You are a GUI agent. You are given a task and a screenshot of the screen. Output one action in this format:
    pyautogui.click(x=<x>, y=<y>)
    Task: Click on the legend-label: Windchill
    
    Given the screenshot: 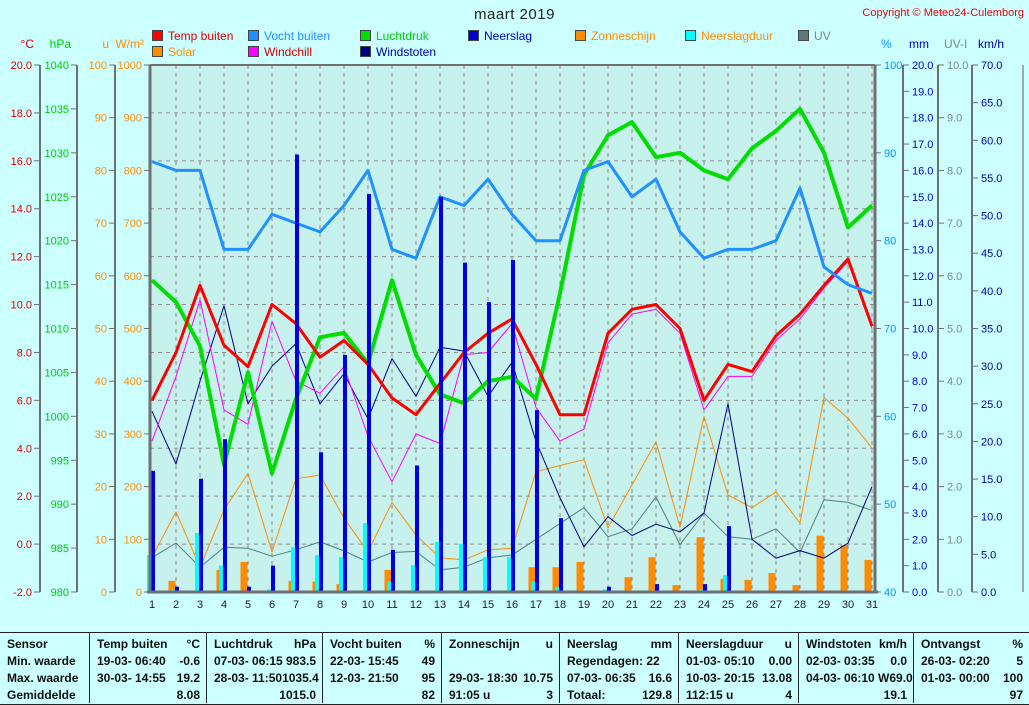 What is the action you would take?
    pyautogui.click(x=288, y=52)
    